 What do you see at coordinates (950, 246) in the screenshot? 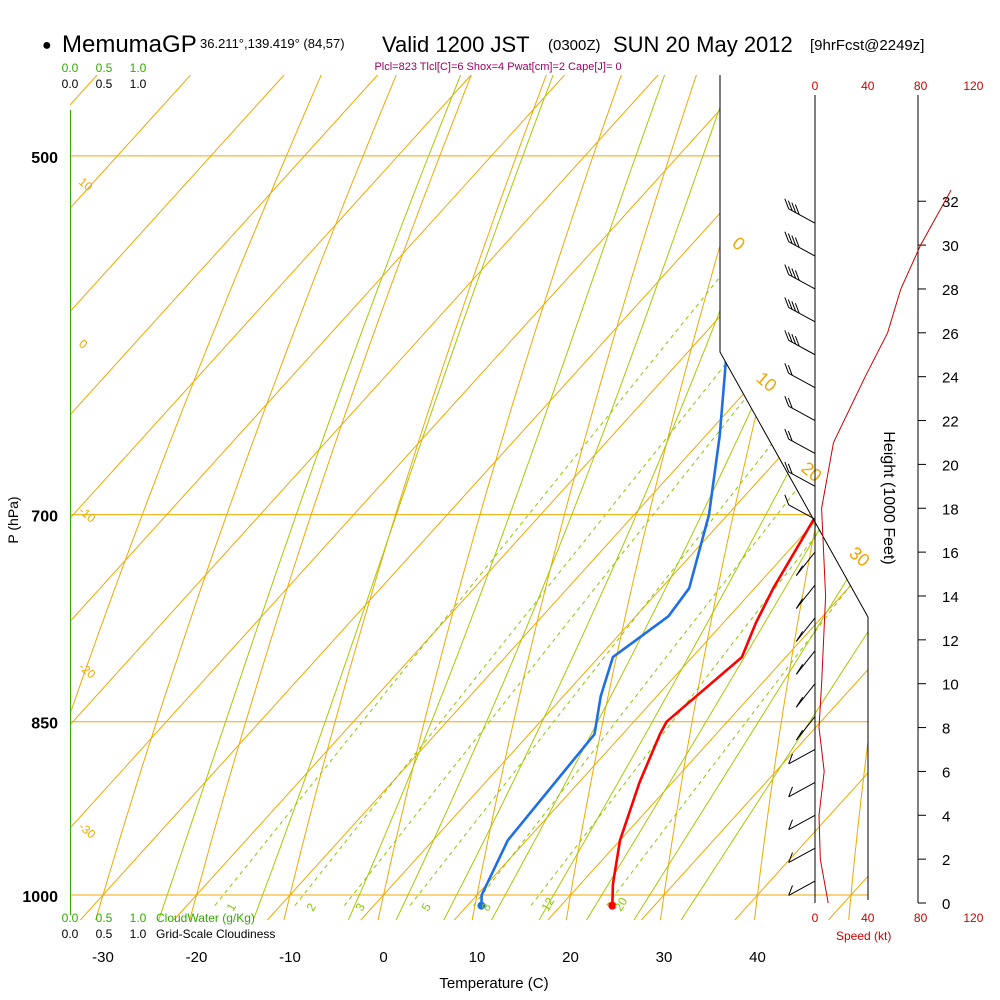
I see `height-tick-label: 30` at bounding box center [950, 246].